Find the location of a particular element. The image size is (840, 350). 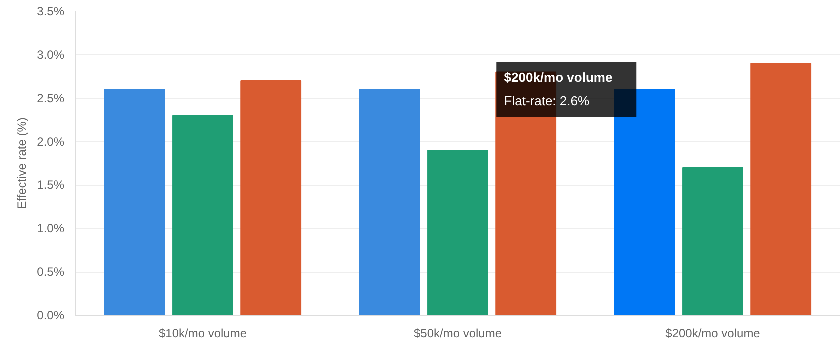

y-tick-label: 0.0% is located at coordinates (51, 315).